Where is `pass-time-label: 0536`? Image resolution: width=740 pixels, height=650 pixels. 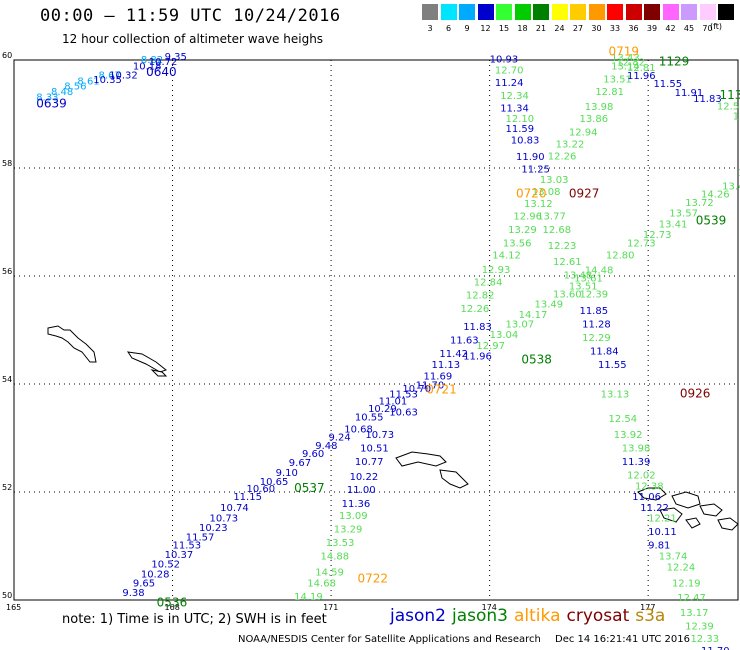 pass-time-label: 0536 is located at coordinates (172, 602).